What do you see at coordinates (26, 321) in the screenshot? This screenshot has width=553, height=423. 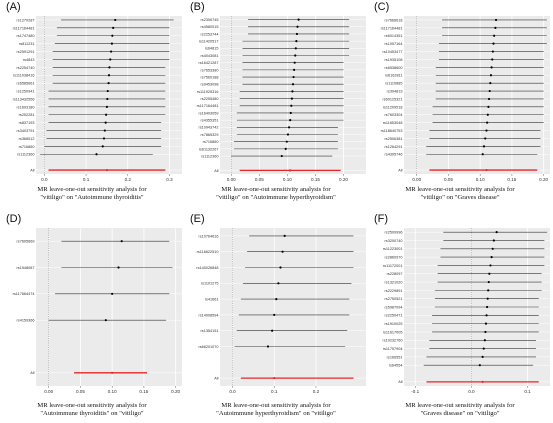 I see `snp-label: rs4159366` at bounding box center [26, 321].